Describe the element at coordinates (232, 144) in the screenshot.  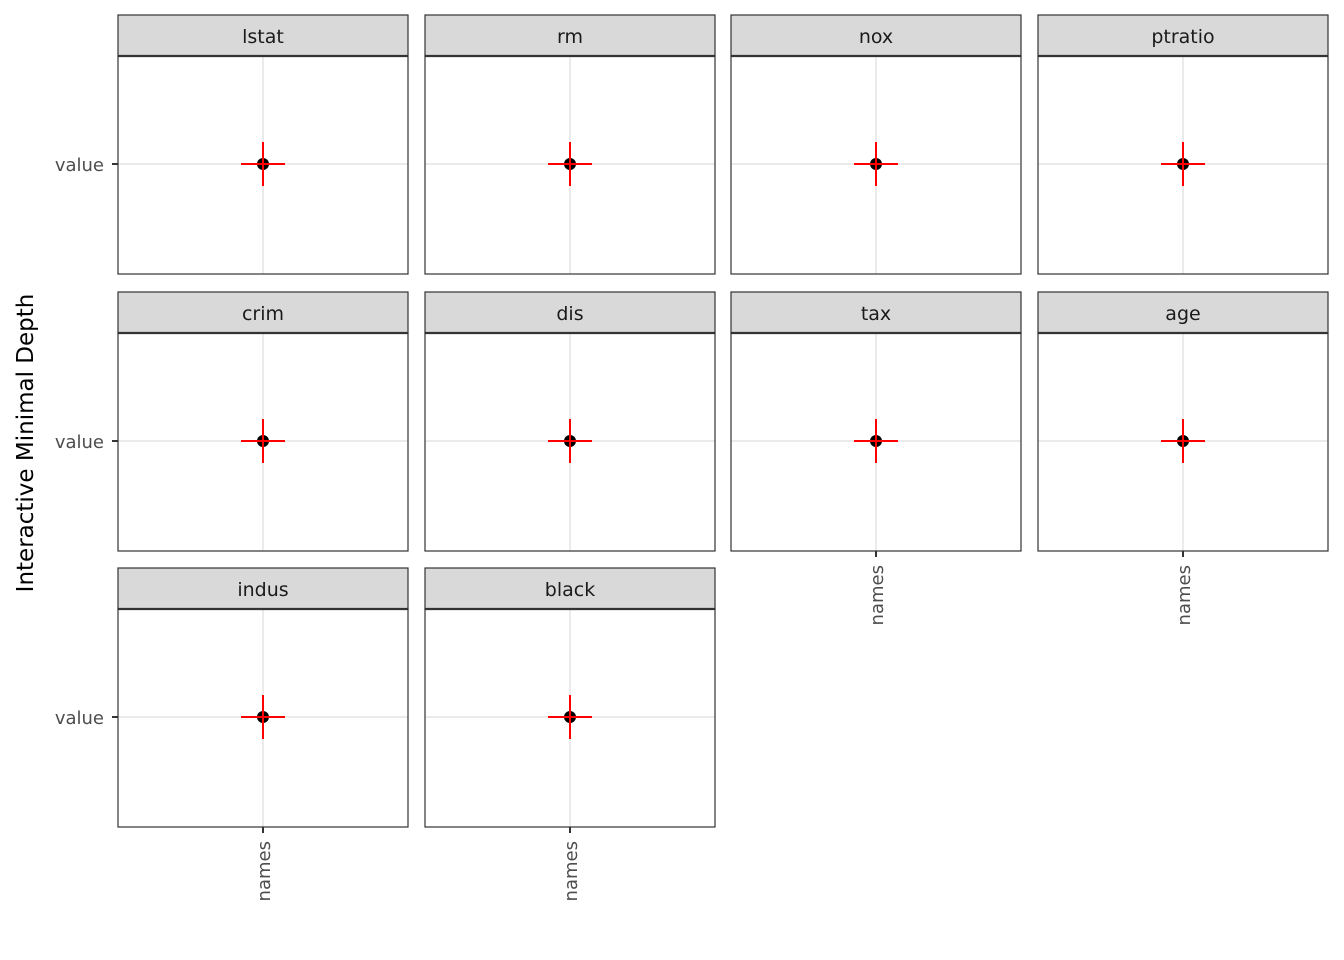
I see `facet-lstat: lstat value` at that location.